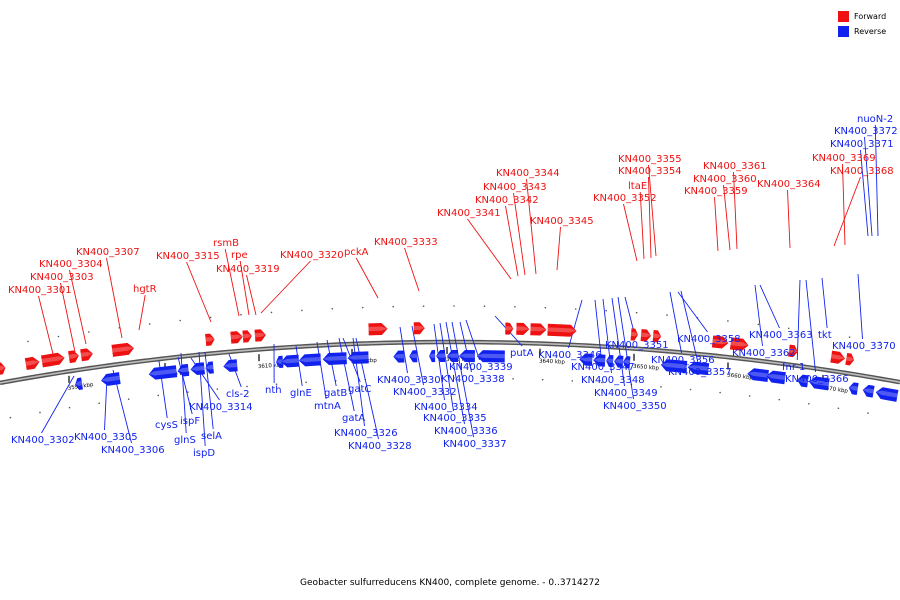 This screenshot has width=900, height=600. I want to click on reverse-gene-label: KN400_3336, so click(466, 431).